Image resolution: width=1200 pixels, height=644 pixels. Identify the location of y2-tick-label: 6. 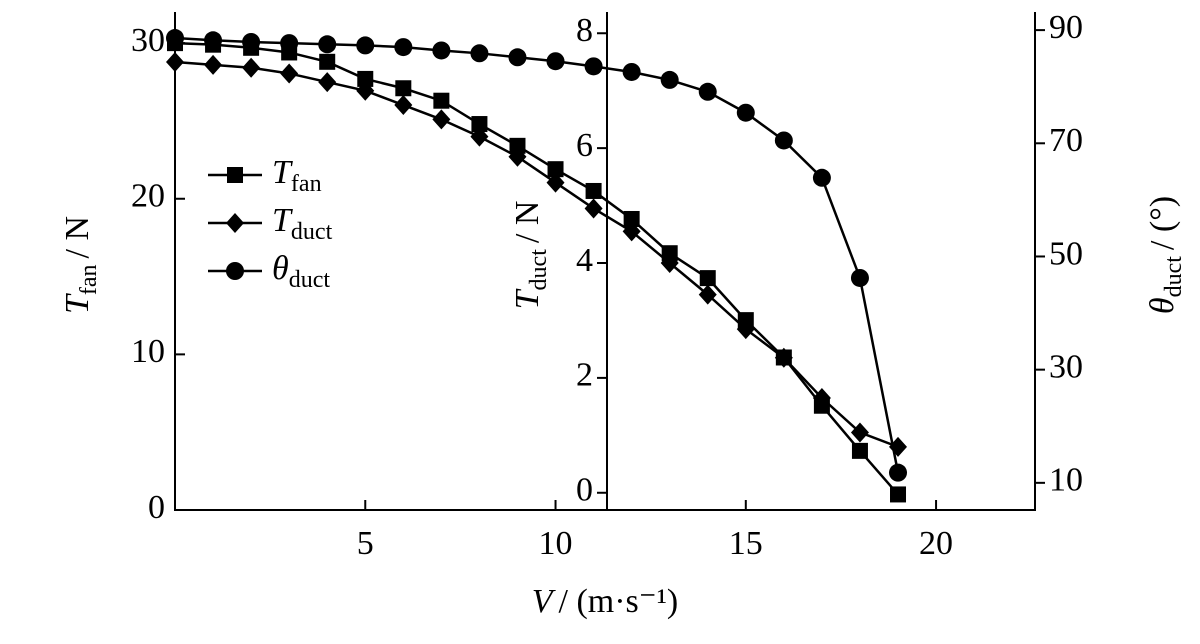
(584, 145).